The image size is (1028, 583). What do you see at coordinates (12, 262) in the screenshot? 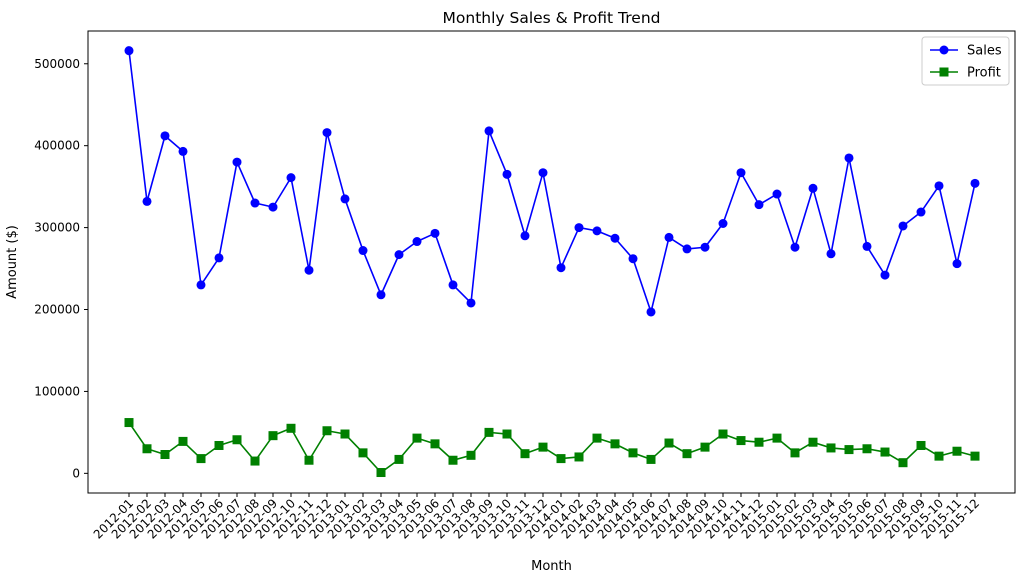
I see `y-axis-label: Amount ($)` at bounding box center [12, 262].